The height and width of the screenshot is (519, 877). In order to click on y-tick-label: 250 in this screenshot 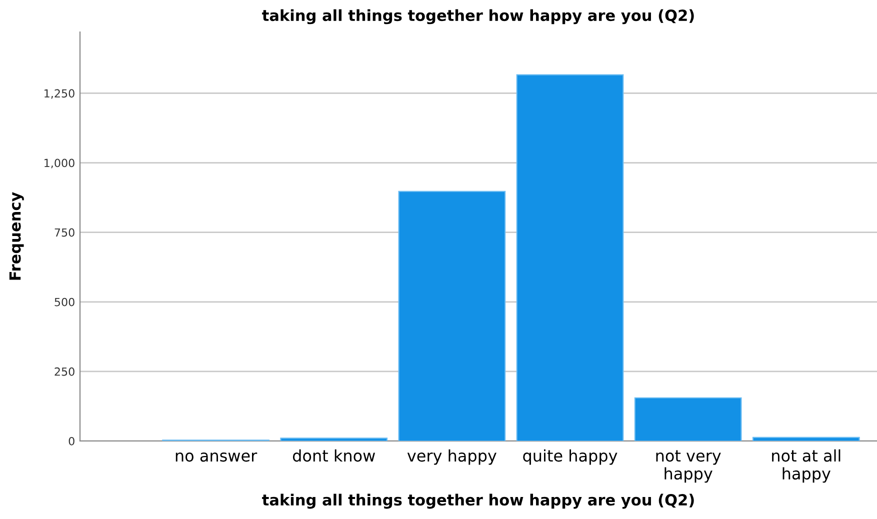, I will do `click(64, 371)`.